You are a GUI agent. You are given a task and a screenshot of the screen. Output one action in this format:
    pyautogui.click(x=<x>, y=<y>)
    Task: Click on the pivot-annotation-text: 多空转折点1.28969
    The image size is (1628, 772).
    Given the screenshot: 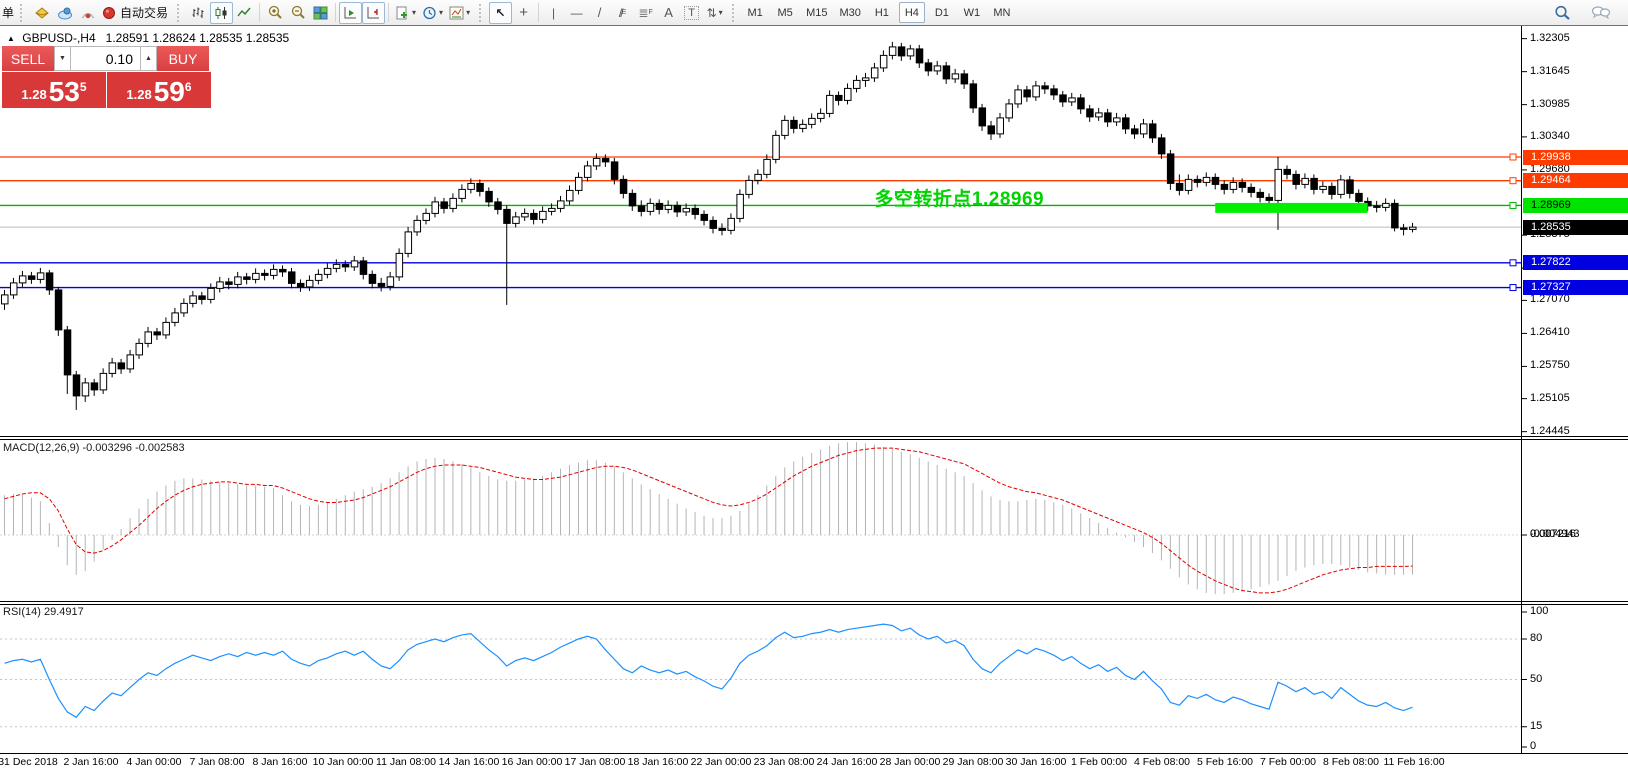 What is the action you would take?
    pyautogui.click(x=959, y=199)
    